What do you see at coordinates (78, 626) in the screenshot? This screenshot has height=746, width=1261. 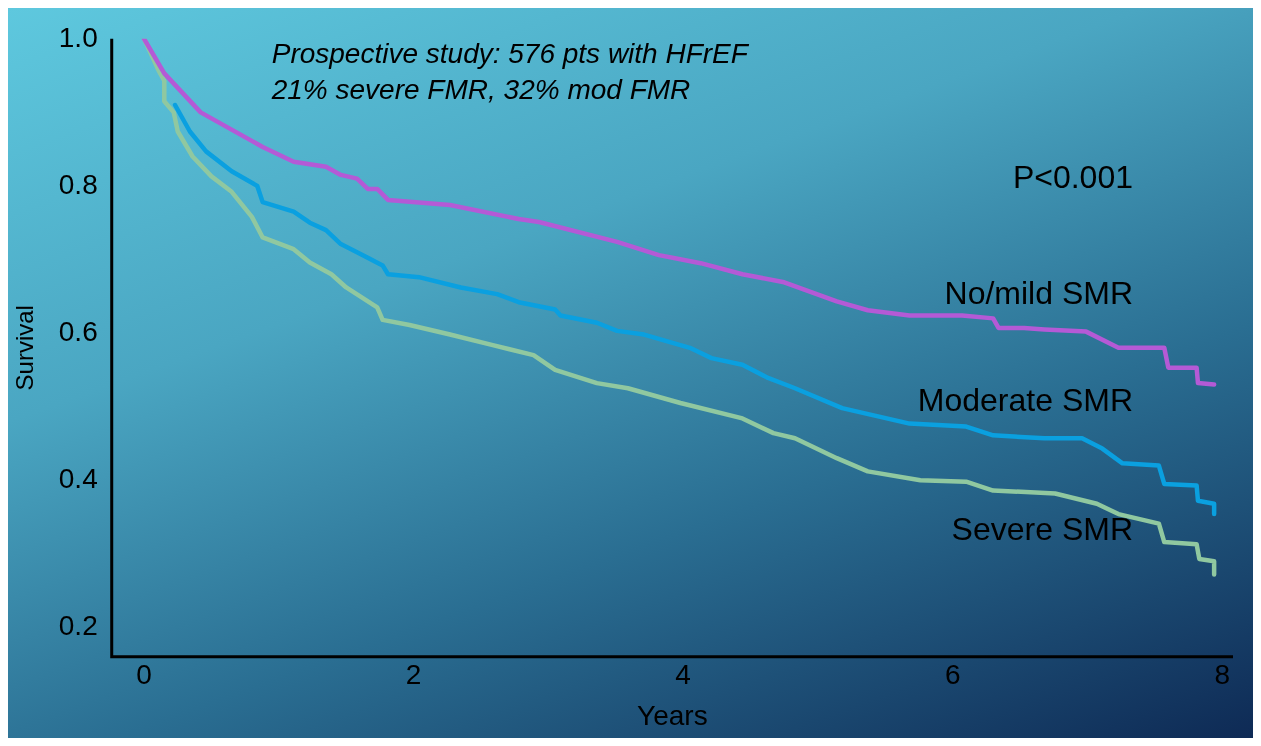 I see `y-tick-label: 0.2` at bounding box center [78, 626].